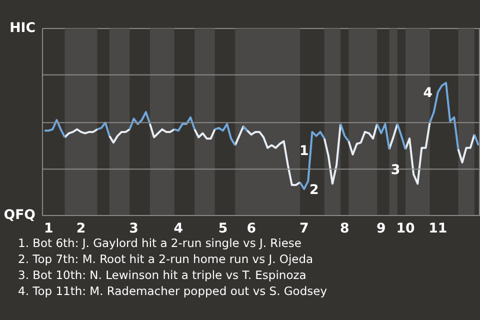 The height and width of the screenshot is (320, 480). I want to click on annotation: 1, so click(304, 152).